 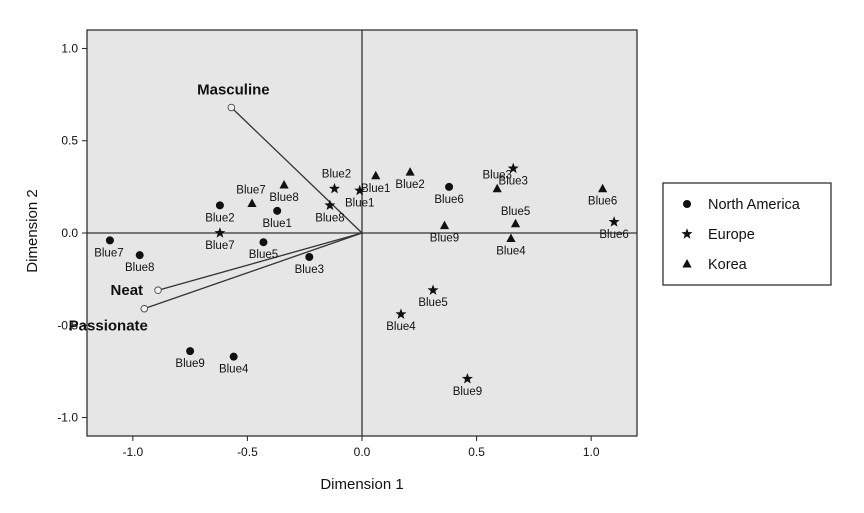 I want to click on y-axis-title: Dimension 2, so click(x=32, y=230).